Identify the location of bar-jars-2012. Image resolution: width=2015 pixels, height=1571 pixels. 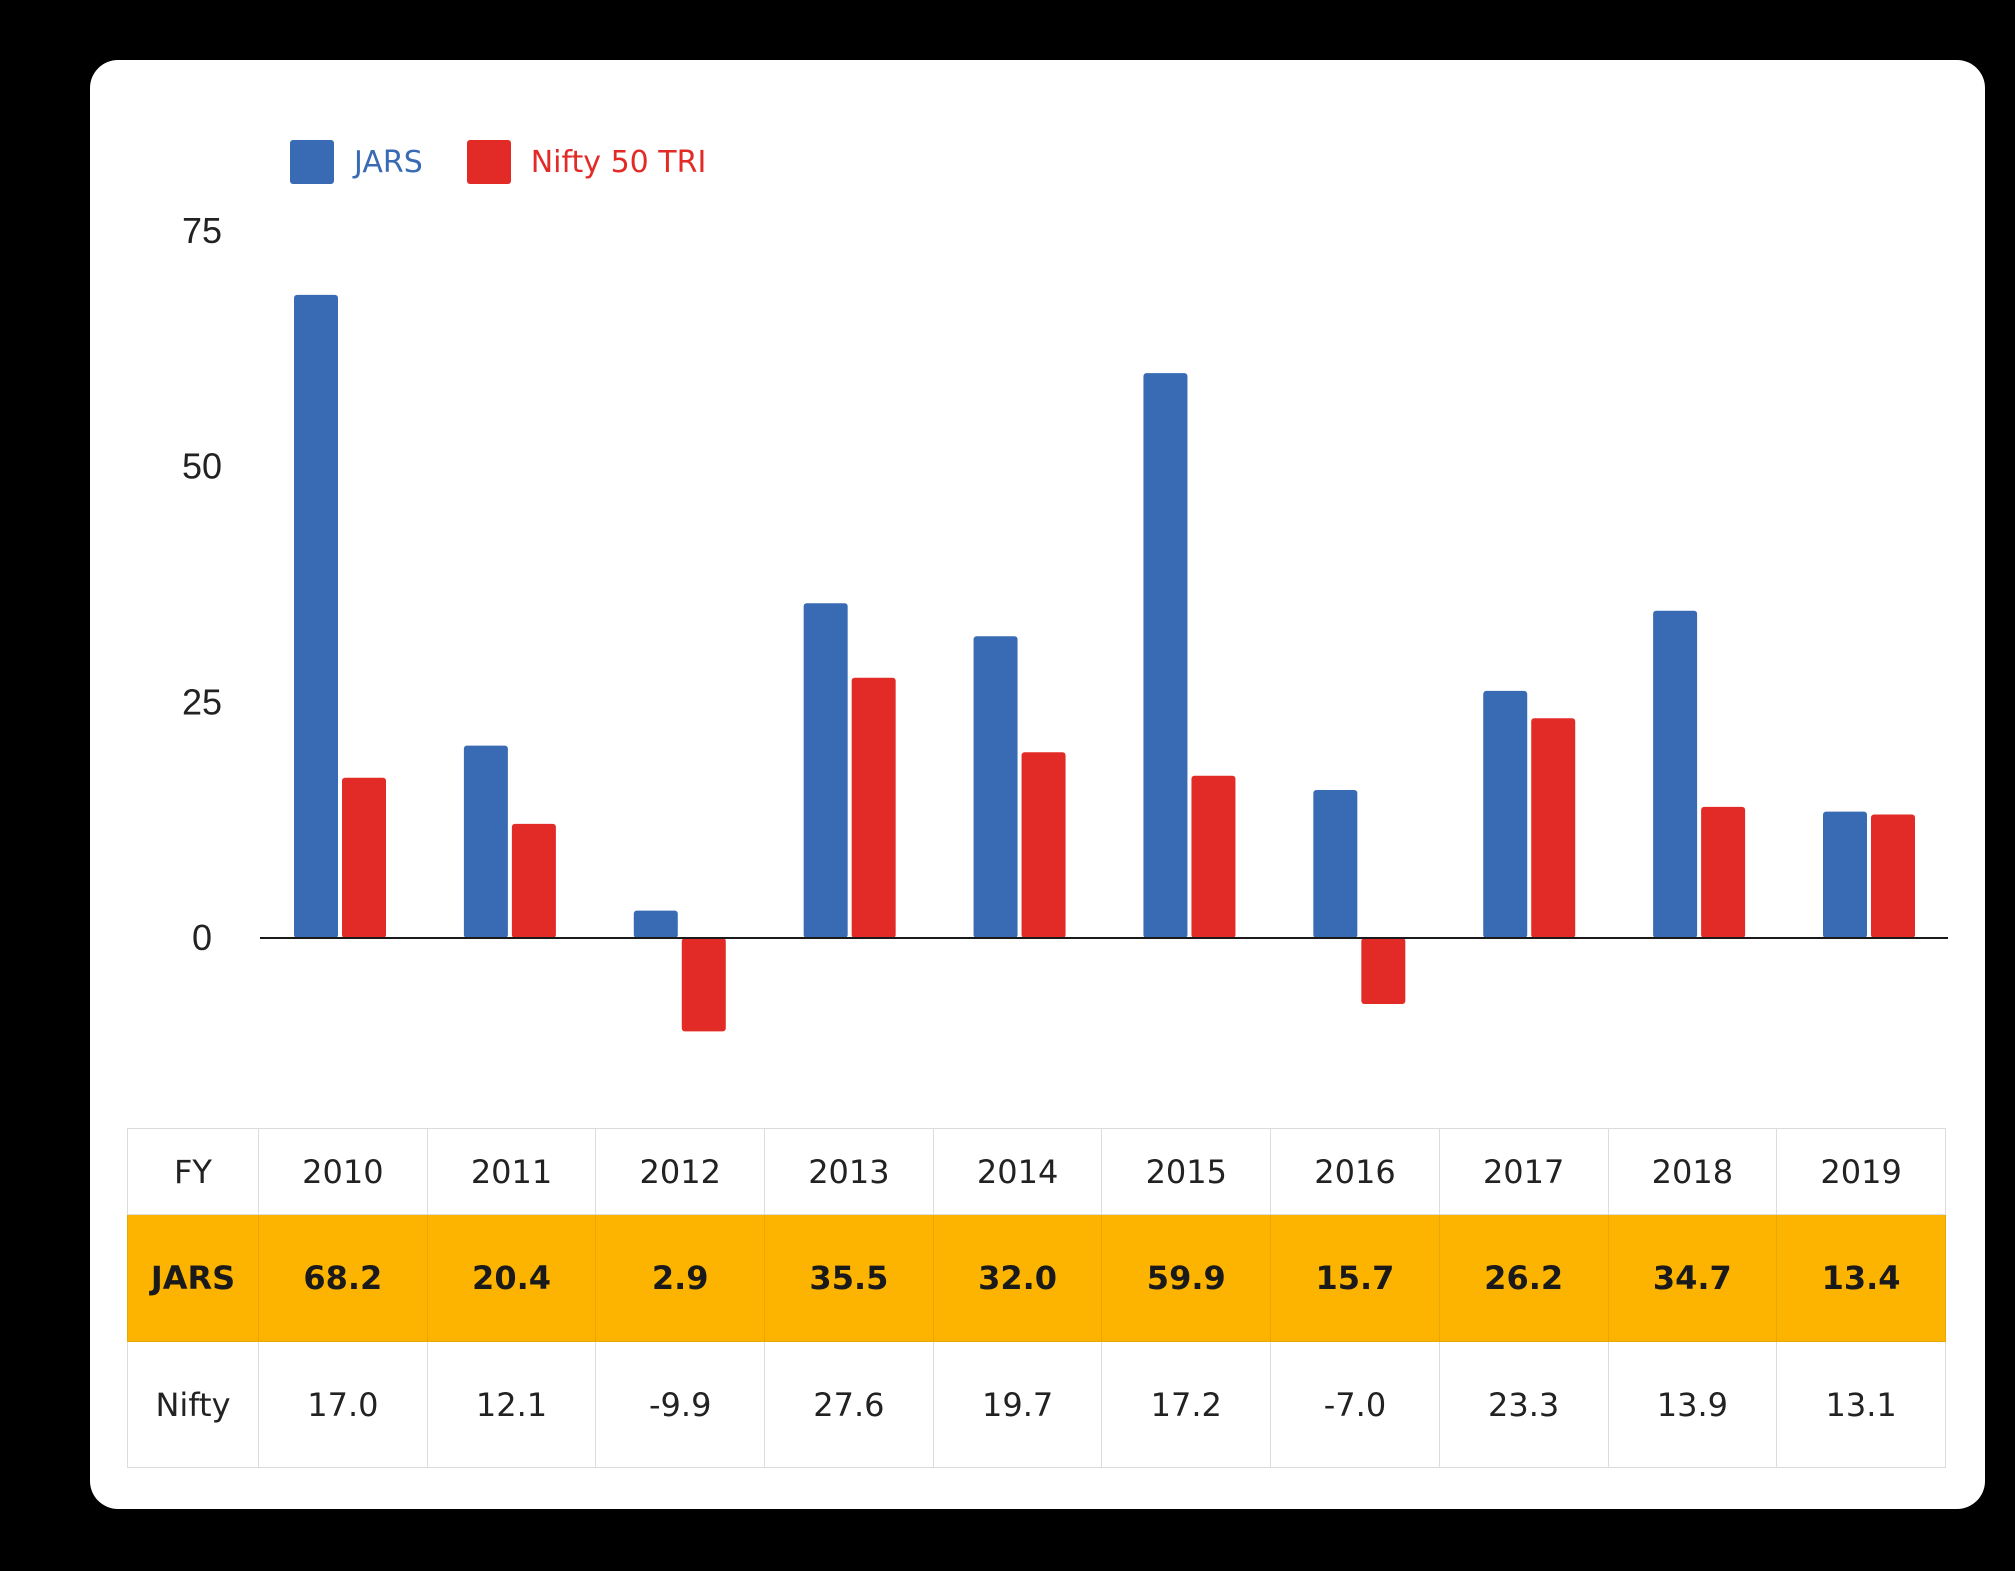
(655, 924).